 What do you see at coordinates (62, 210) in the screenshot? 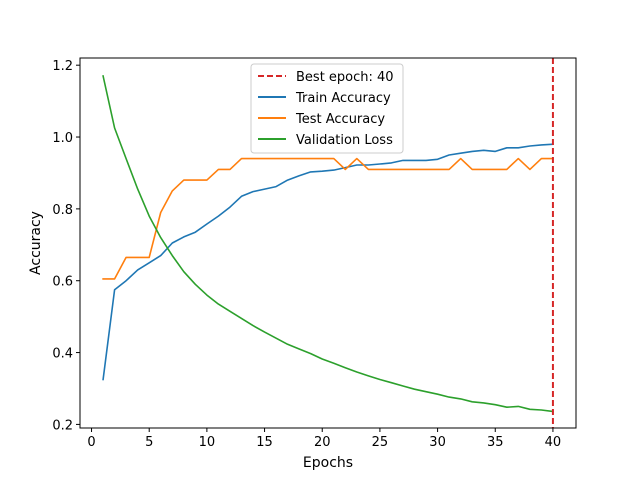
I see `y-tick-label: 0.8` at bounding box center [62, 210].